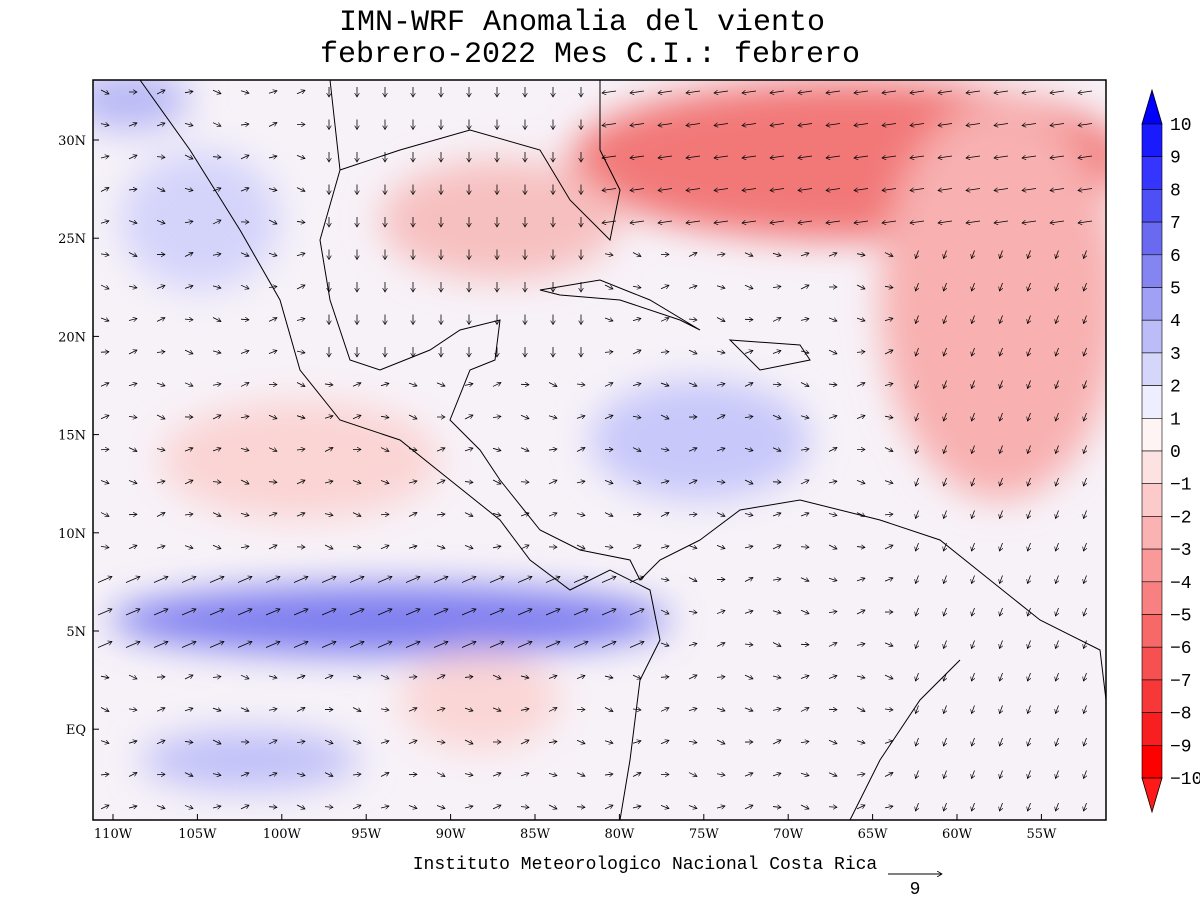 The image size is (1200, 900). Describe the element at coordinates (535, 834) in the screenshot. I see `lon-label: 85W` at that location.